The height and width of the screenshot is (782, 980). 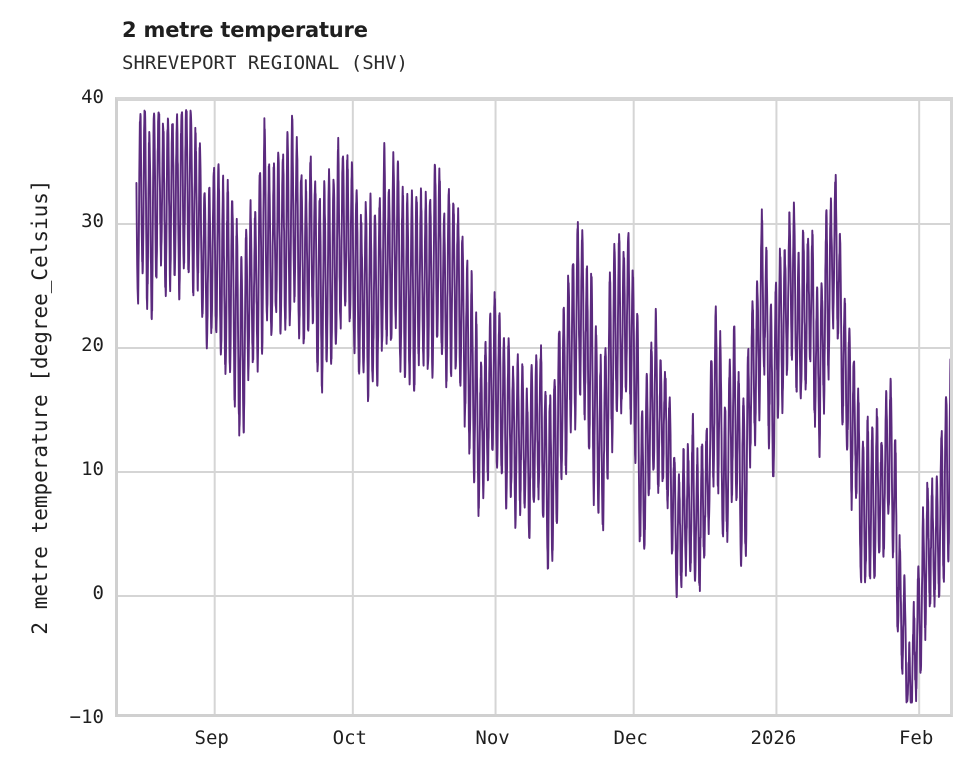 What do you see at coordinates (92, 345) in the screenshot?
I see `y-tick-label: 20` at bounding box center [92, 345].